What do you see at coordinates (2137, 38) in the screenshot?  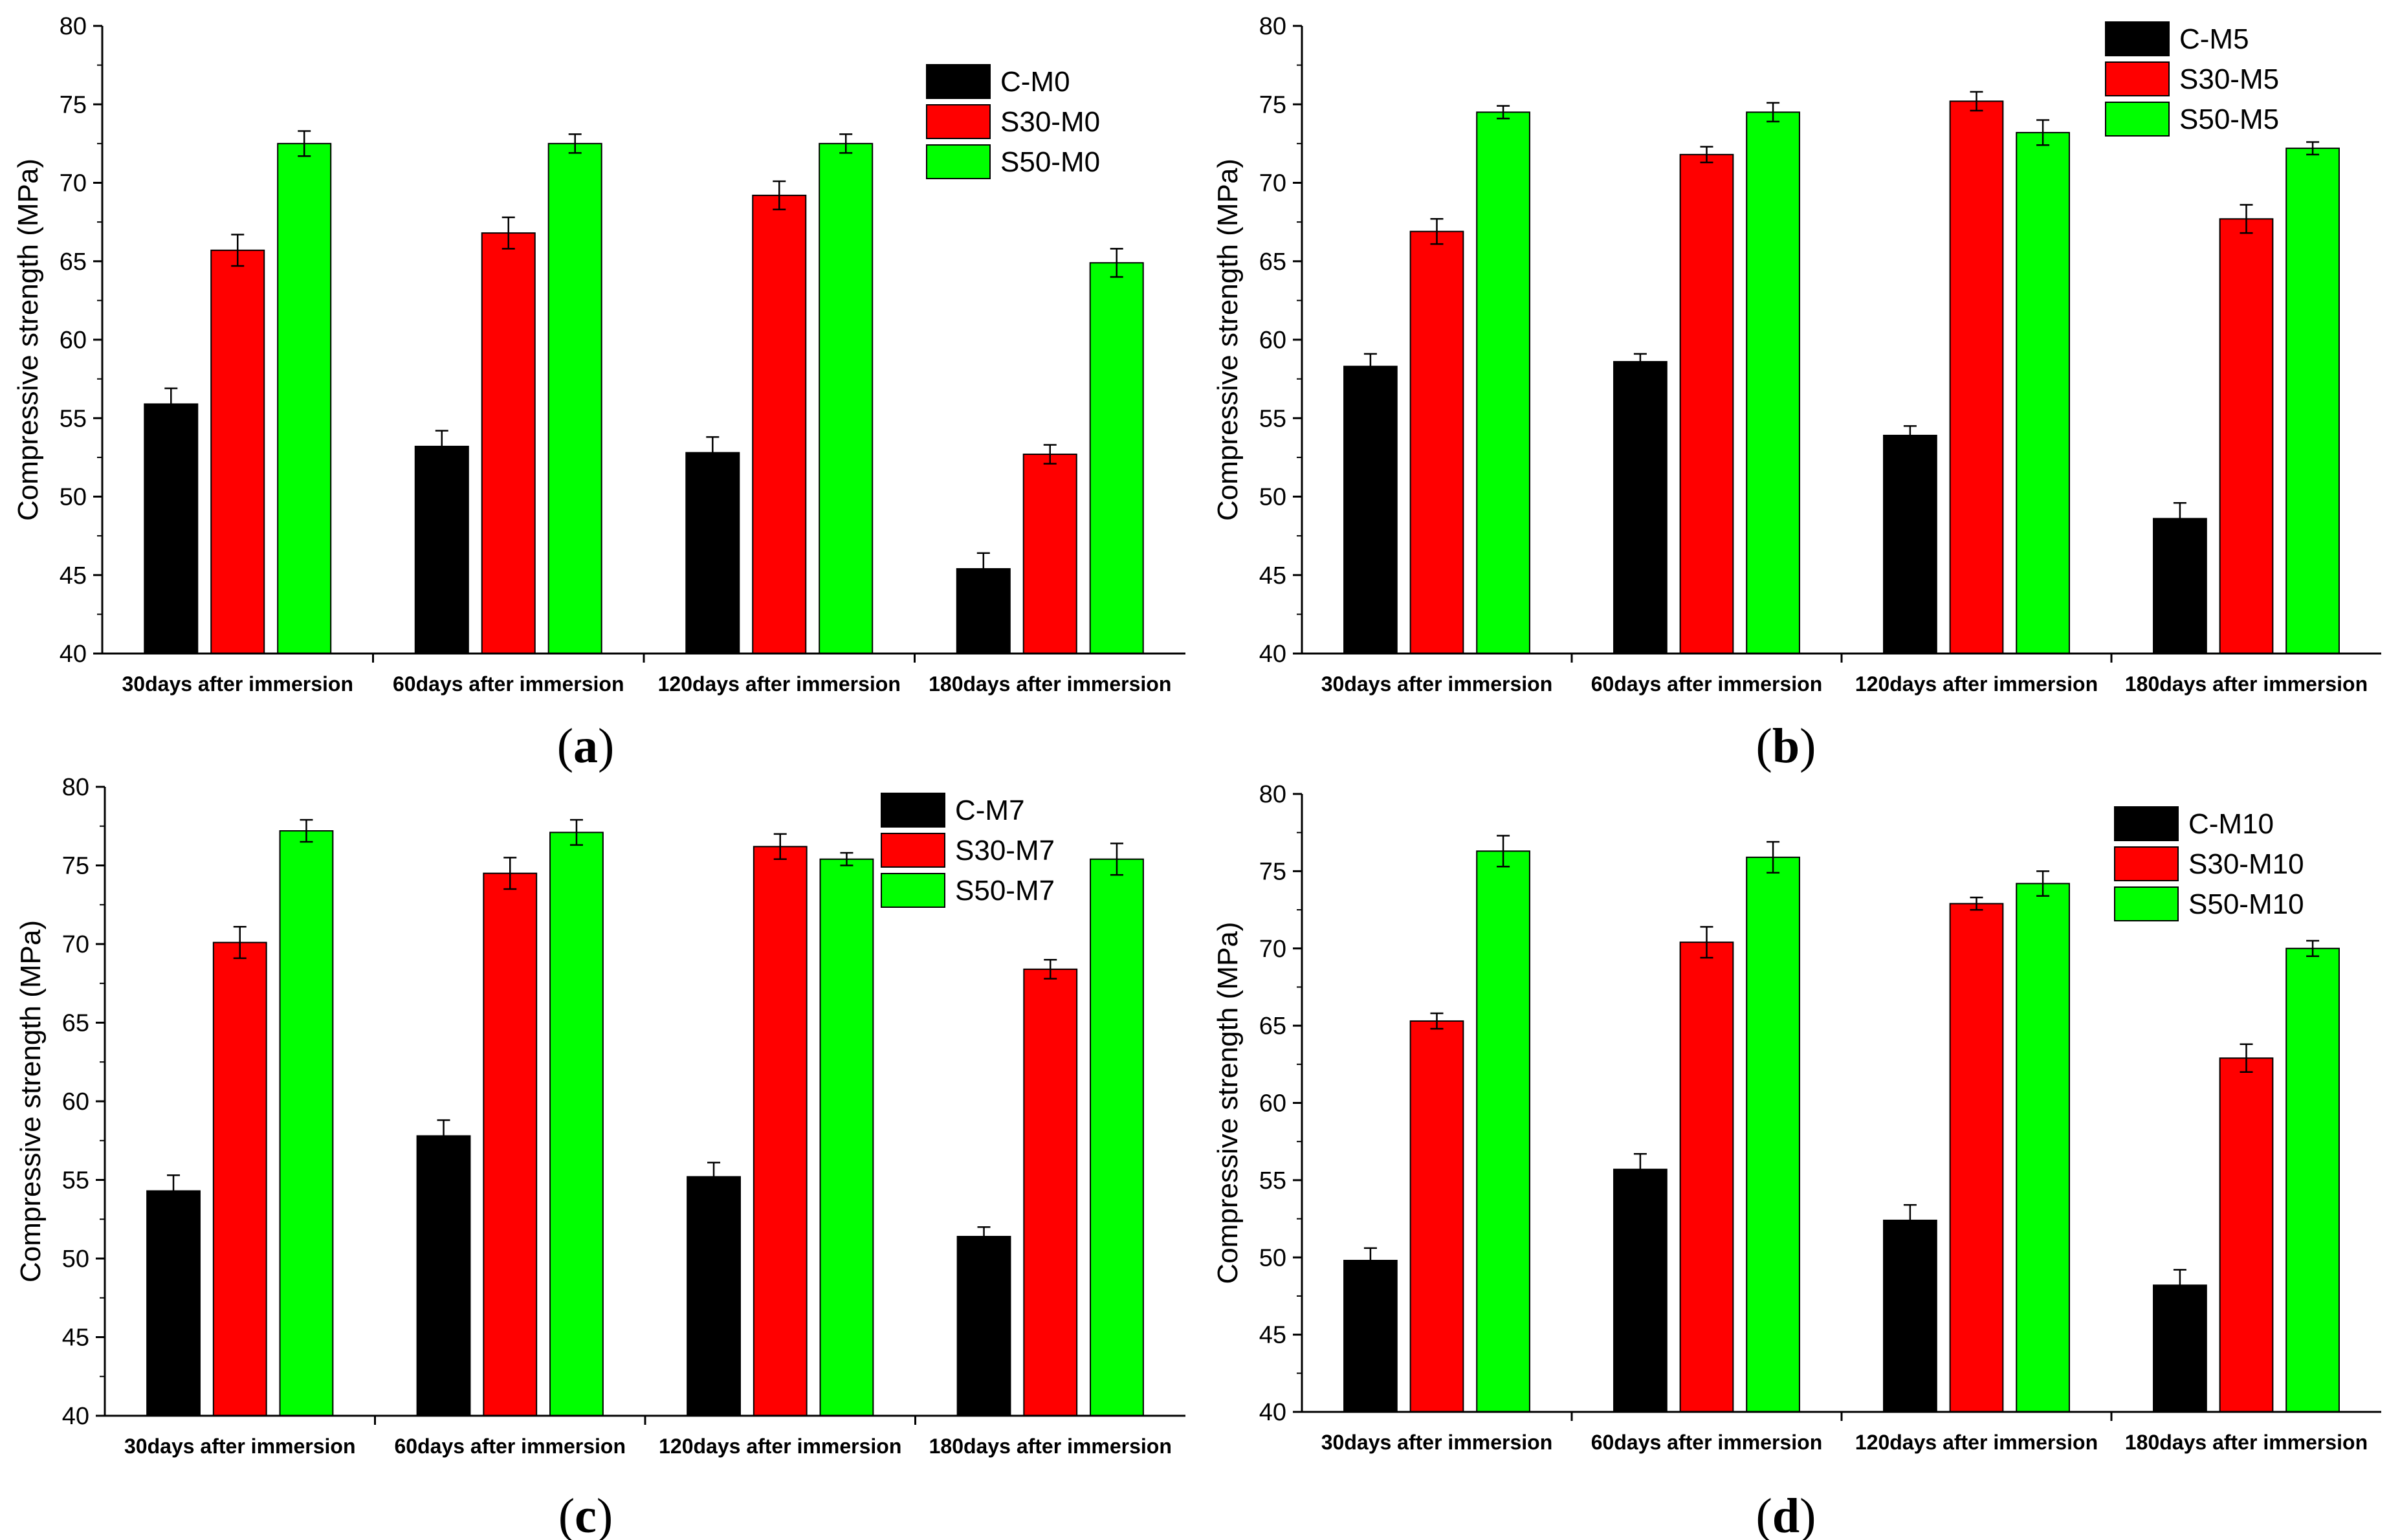 I see `legend-swatch-C-M5` at bounding box center [2137, 38].